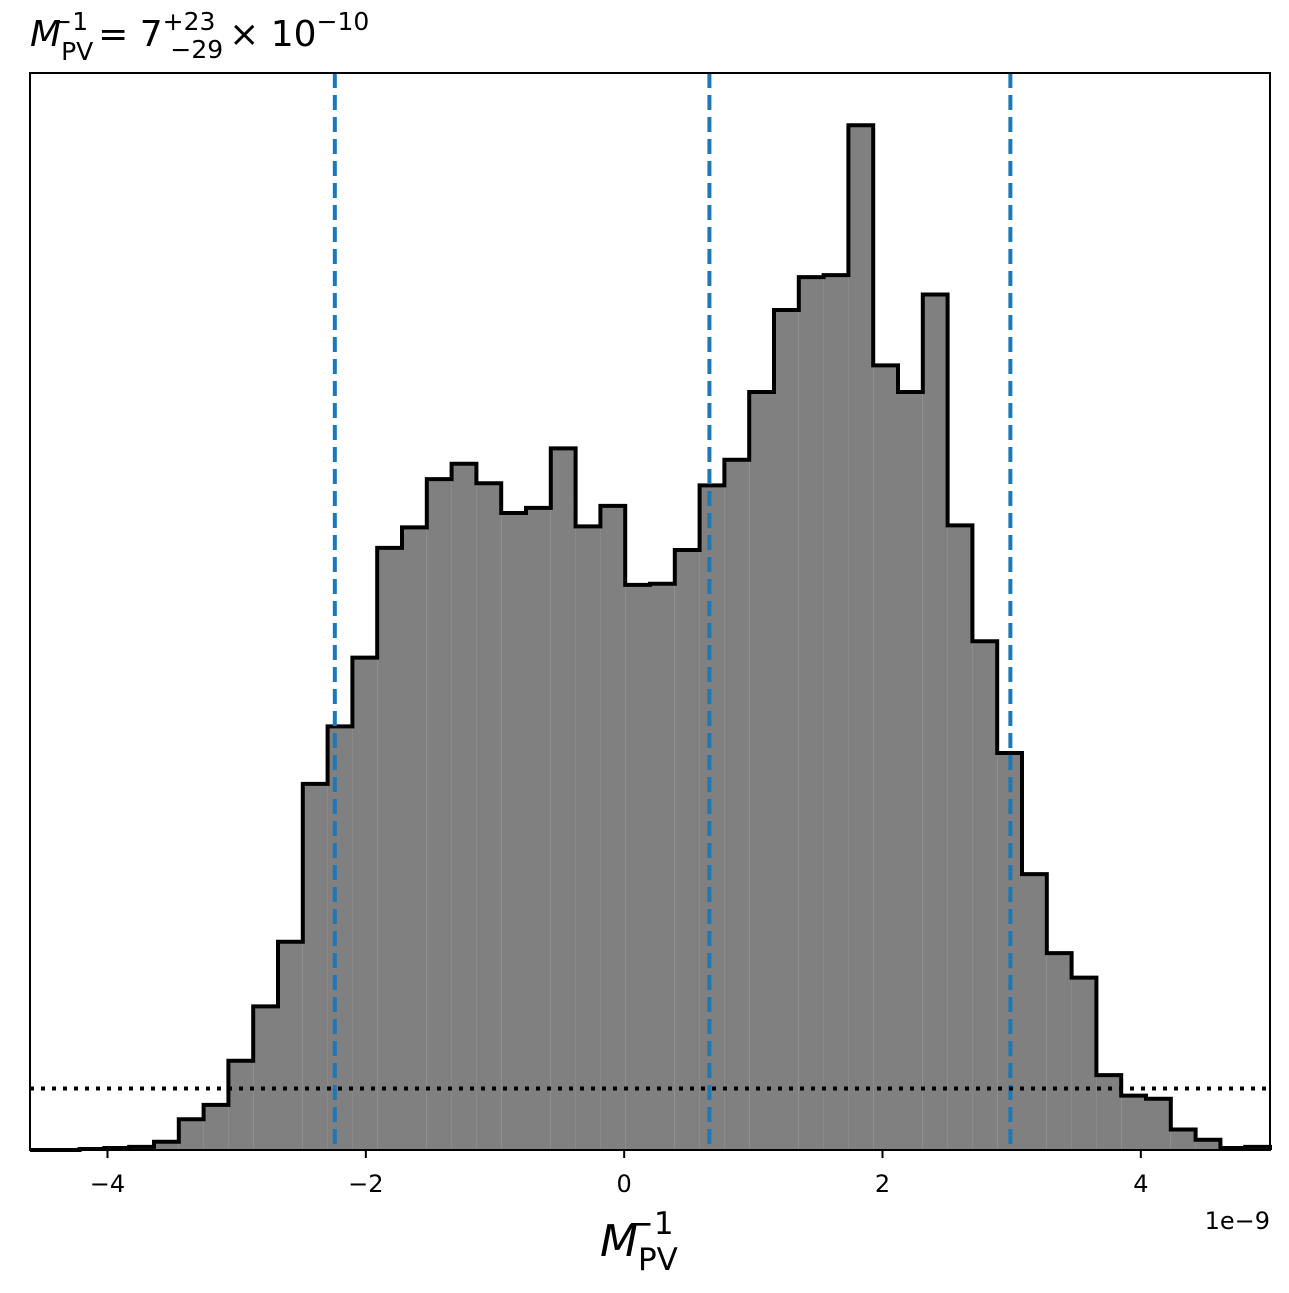  What do you see at coordinates (1237, 1221) in the screenshot?
I see `x-offset-label: 1e−9` at bounding box center [1237, 1221].